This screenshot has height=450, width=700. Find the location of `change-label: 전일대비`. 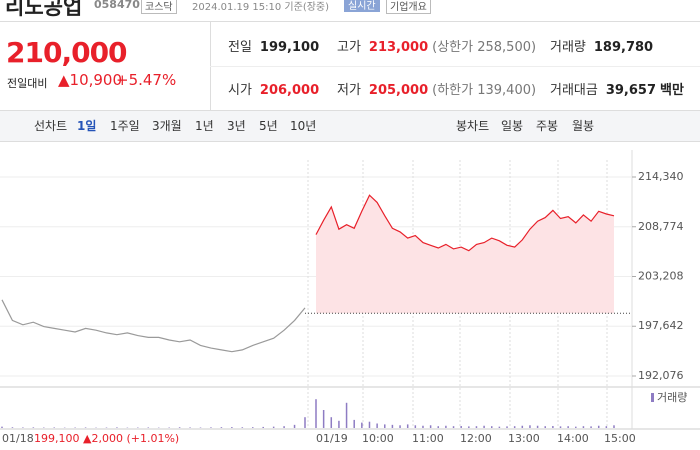

change-label: 전일대비 is located at coordinates (27, 83).